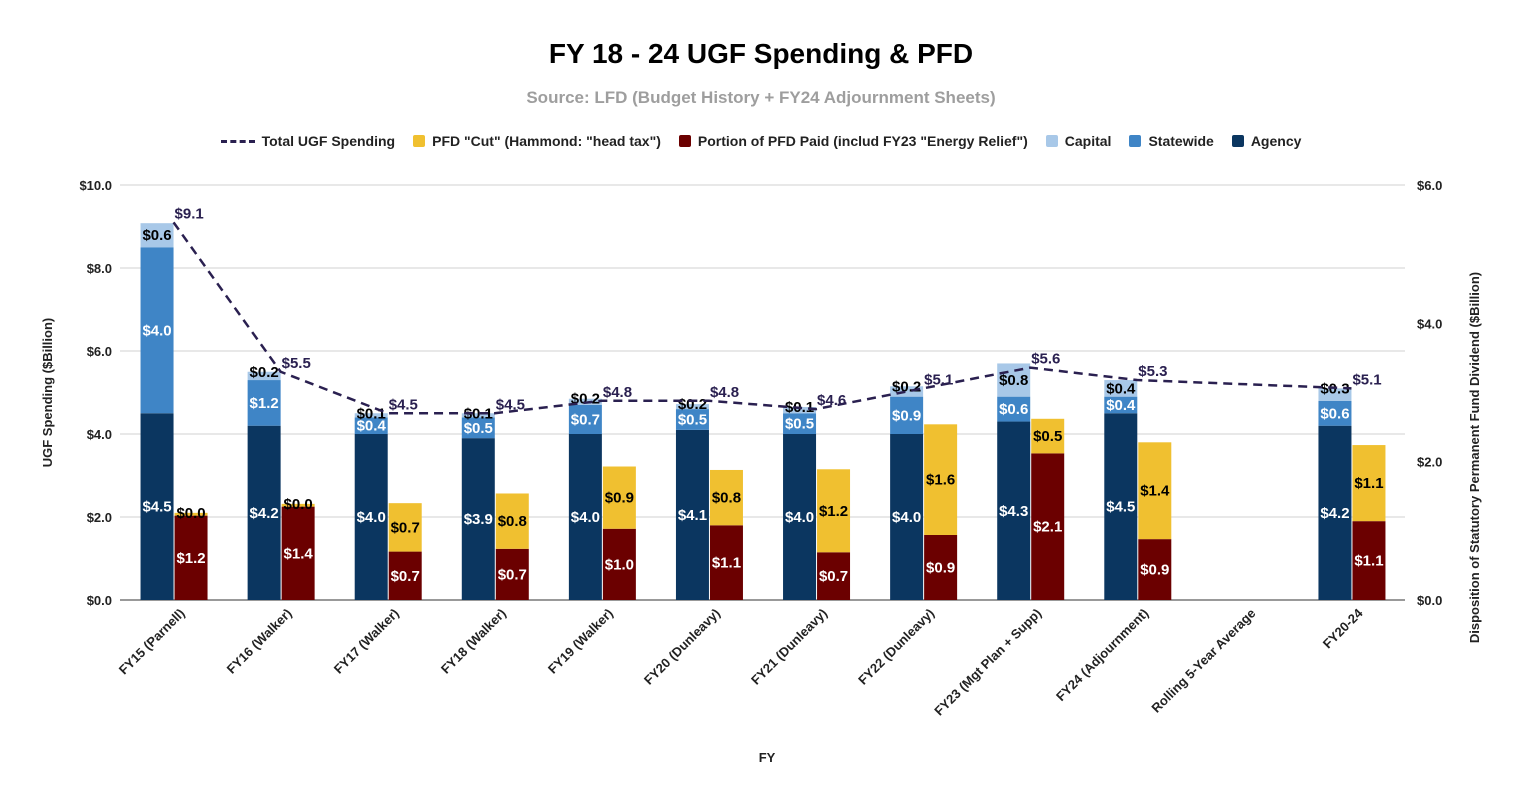 This screenshot has height=805, width=1522. What do you see at coordinates (296, 363) in the screenshot?
I see `line-data-label: $5.5` at bounding box center [296, 363].